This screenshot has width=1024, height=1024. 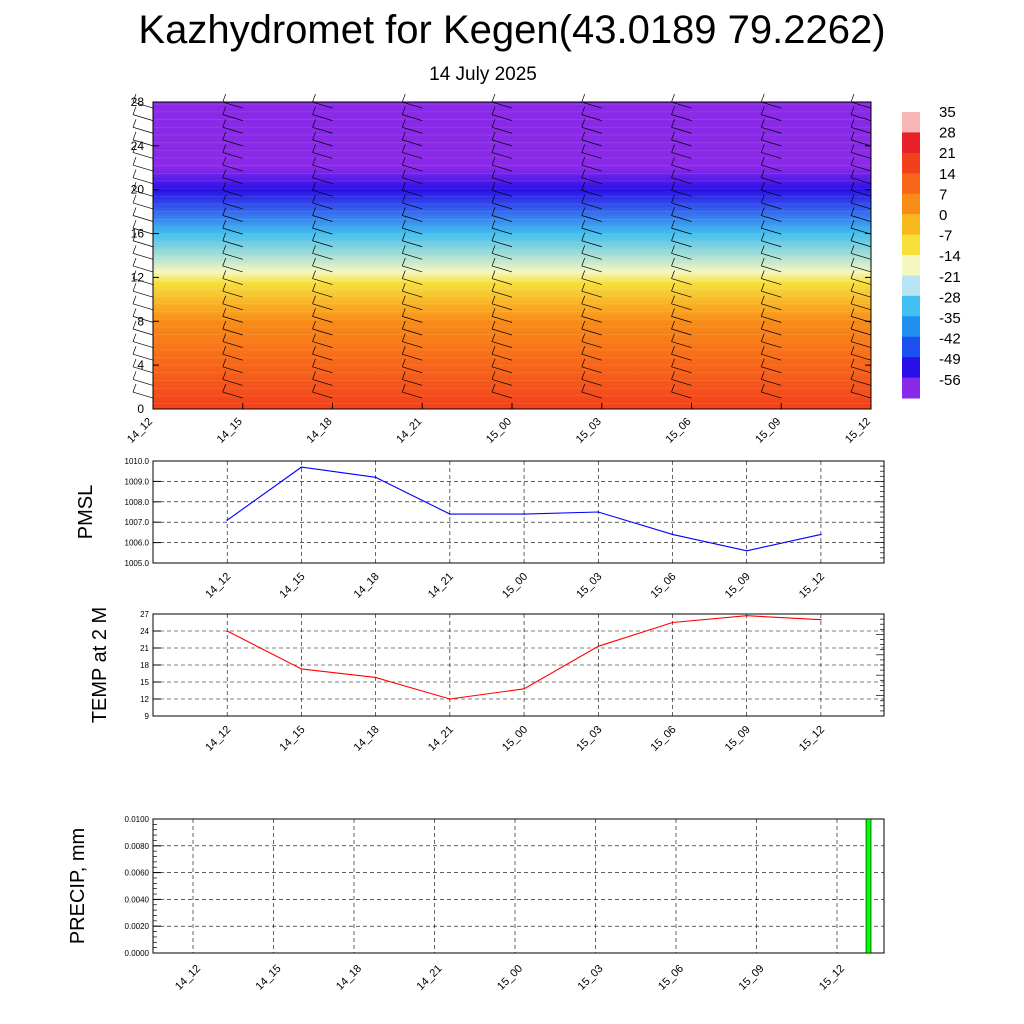 I want to click on y-tick-label: 12, so click(x=138, y=277).